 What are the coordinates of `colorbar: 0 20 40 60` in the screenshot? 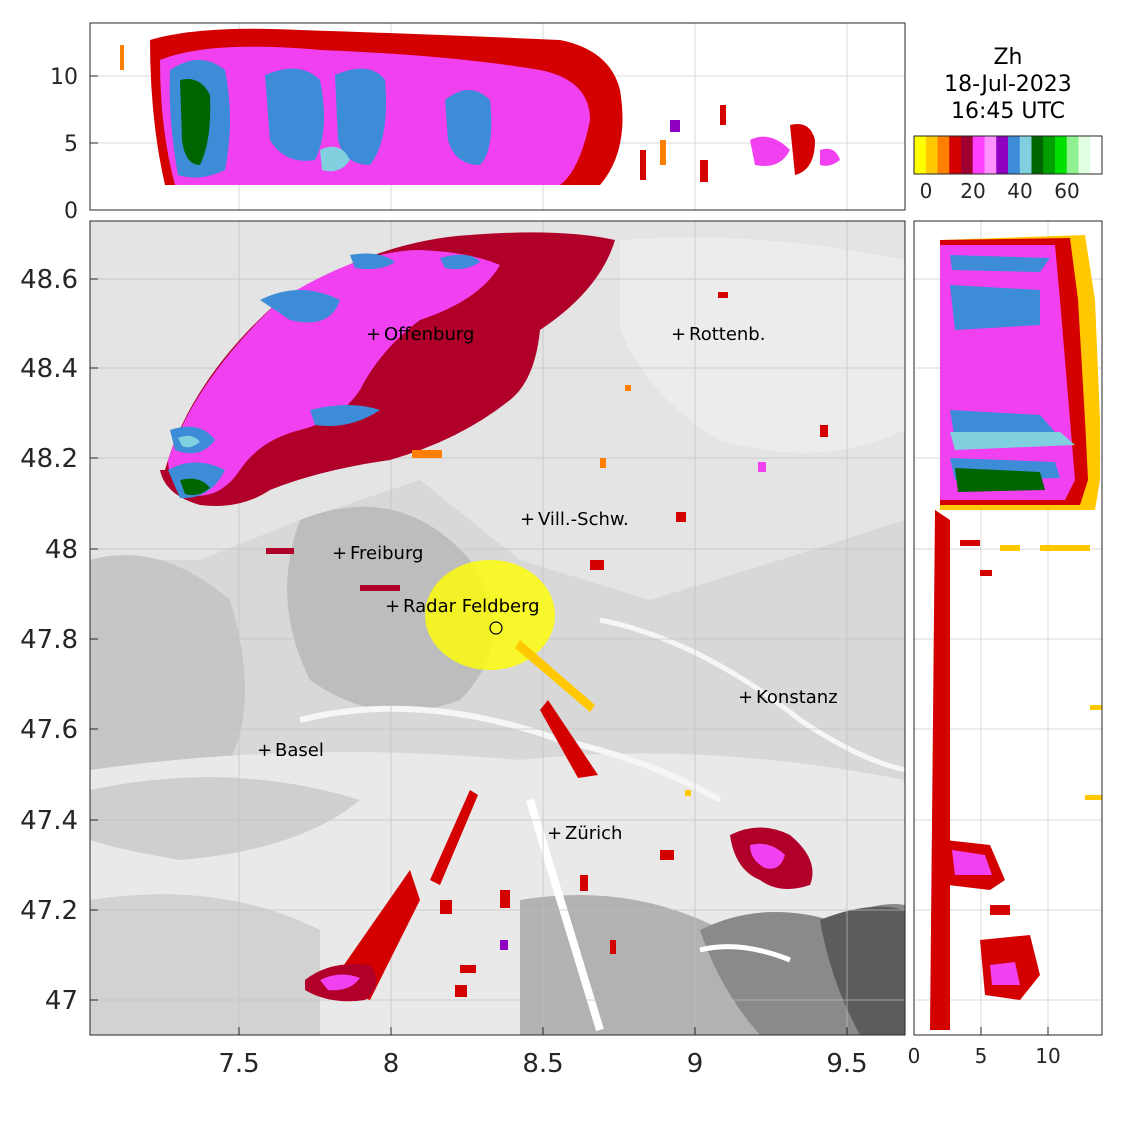 It's located at (1008, 169).